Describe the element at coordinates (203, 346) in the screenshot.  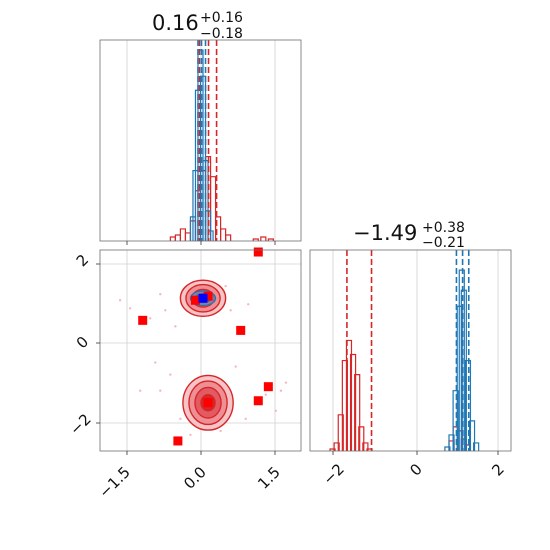
I see `scatter-bottom-left-marks` at that location.